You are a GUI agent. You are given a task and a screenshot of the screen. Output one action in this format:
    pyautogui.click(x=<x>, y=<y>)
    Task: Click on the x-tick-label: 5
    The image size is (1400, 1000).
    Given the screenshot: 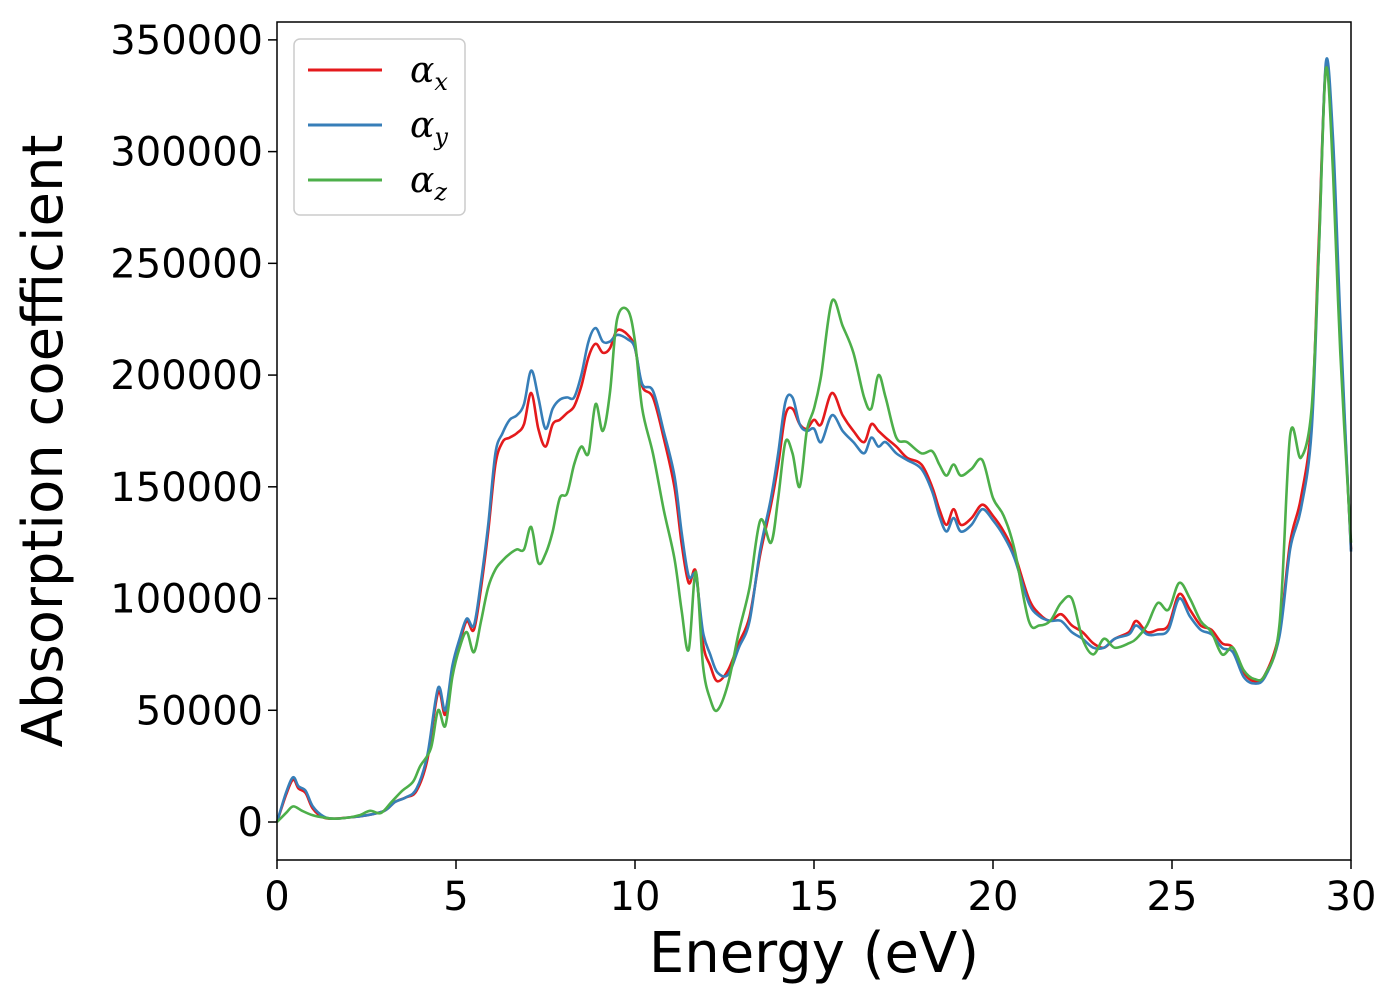 What is the action you would take?
    pyautogui.click(x=455, y=897)
    